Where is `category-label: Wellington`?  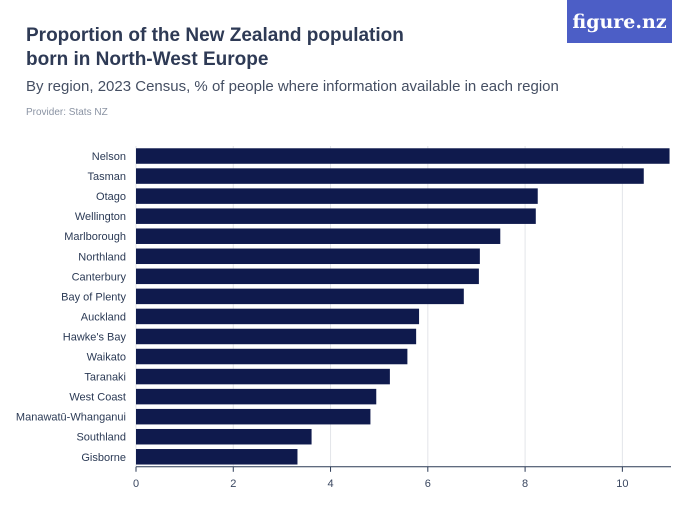 category-label: Wellington is located at coordinates (100, 217).